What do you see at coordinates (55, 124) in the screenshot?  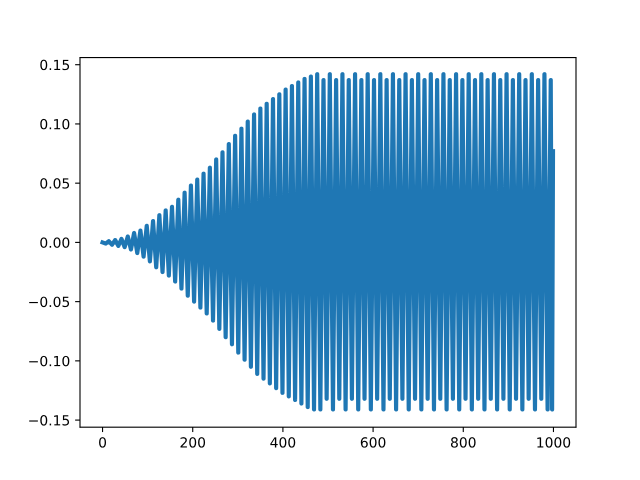 I see `y-tick-label: 0.10` at bounding box center [55, 124].